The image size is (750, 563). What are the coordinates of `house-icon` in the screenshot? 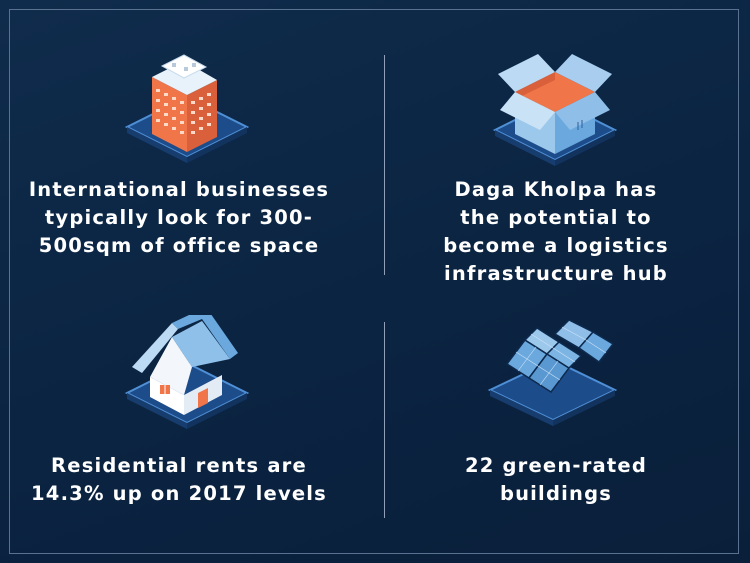 It's located at (187, 372).